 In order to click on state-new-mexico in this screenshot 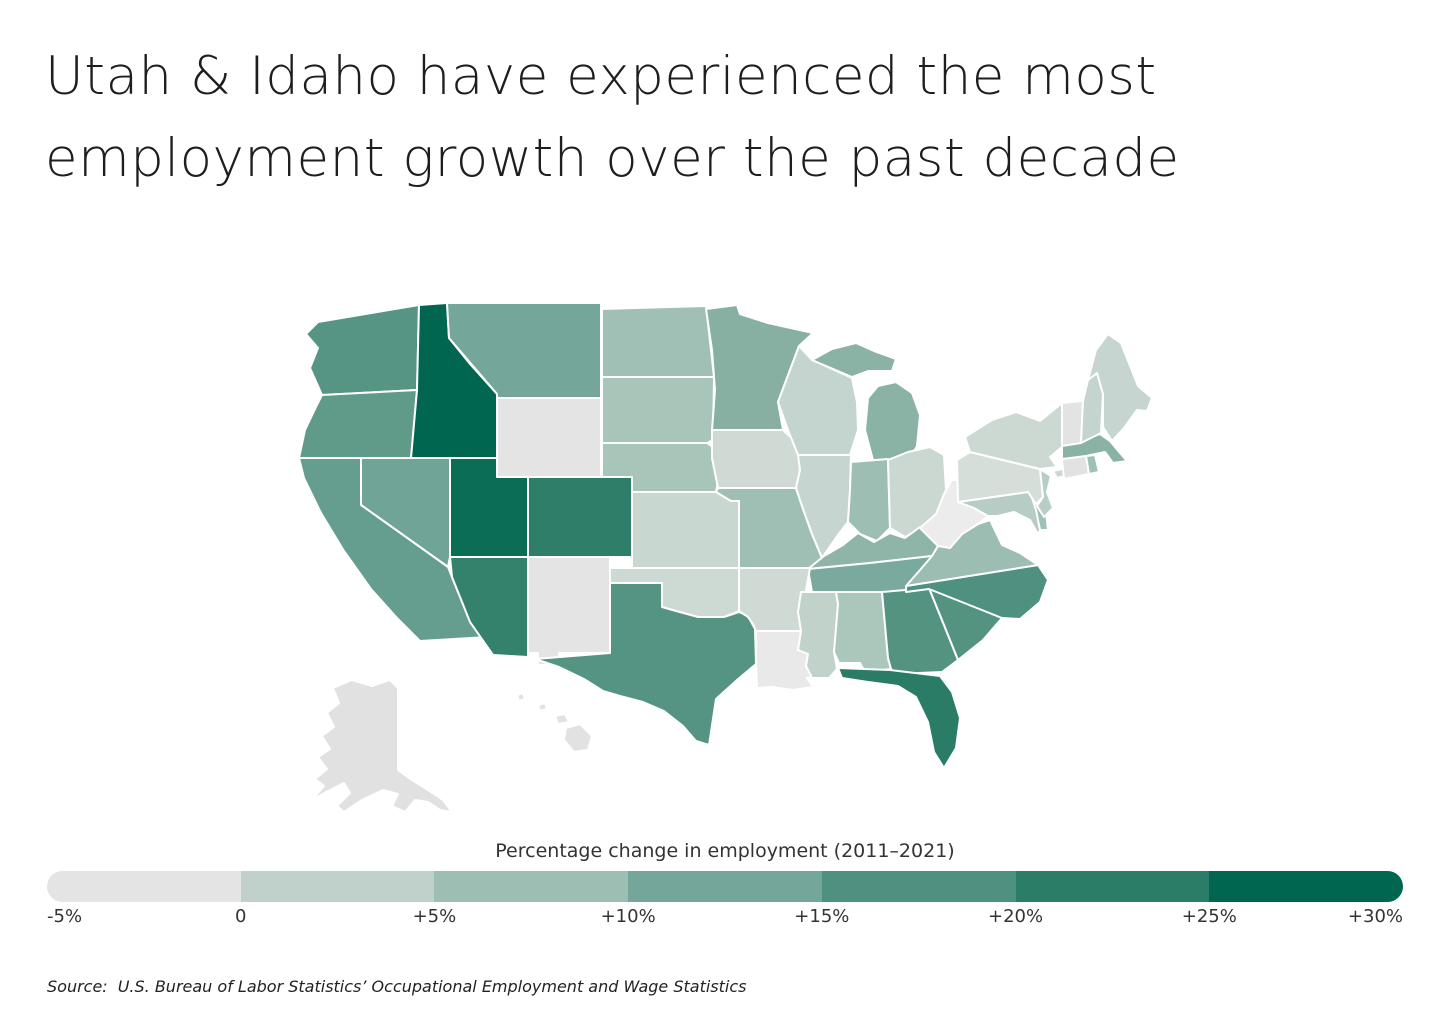, I will do `click(569, 611)`.